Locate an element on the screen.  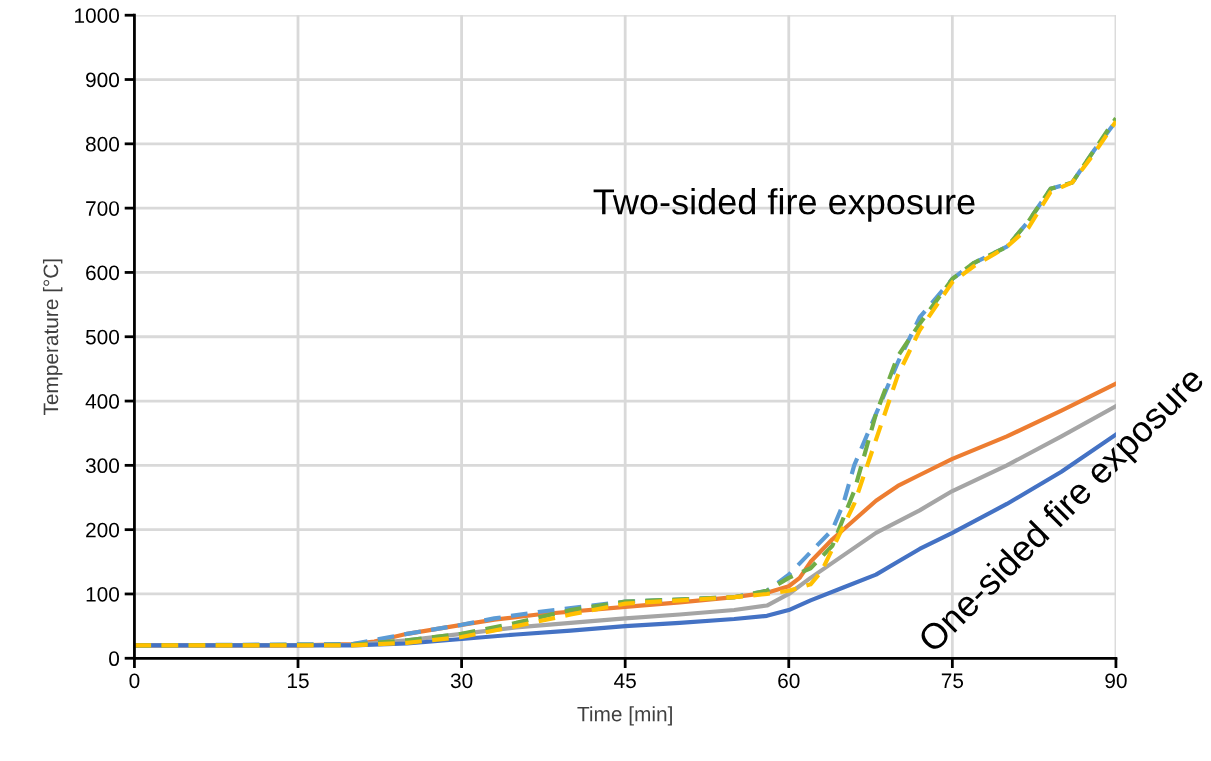
y-tick-label: 200 is located at coordinates (103, 530).